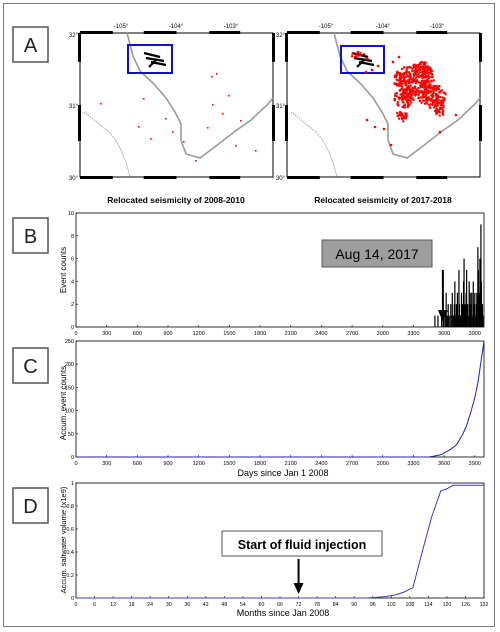  Describe the element at coordinates (281, 36) in the screenshot. I see `map-right-lat-tick-1: 32°` at that location.